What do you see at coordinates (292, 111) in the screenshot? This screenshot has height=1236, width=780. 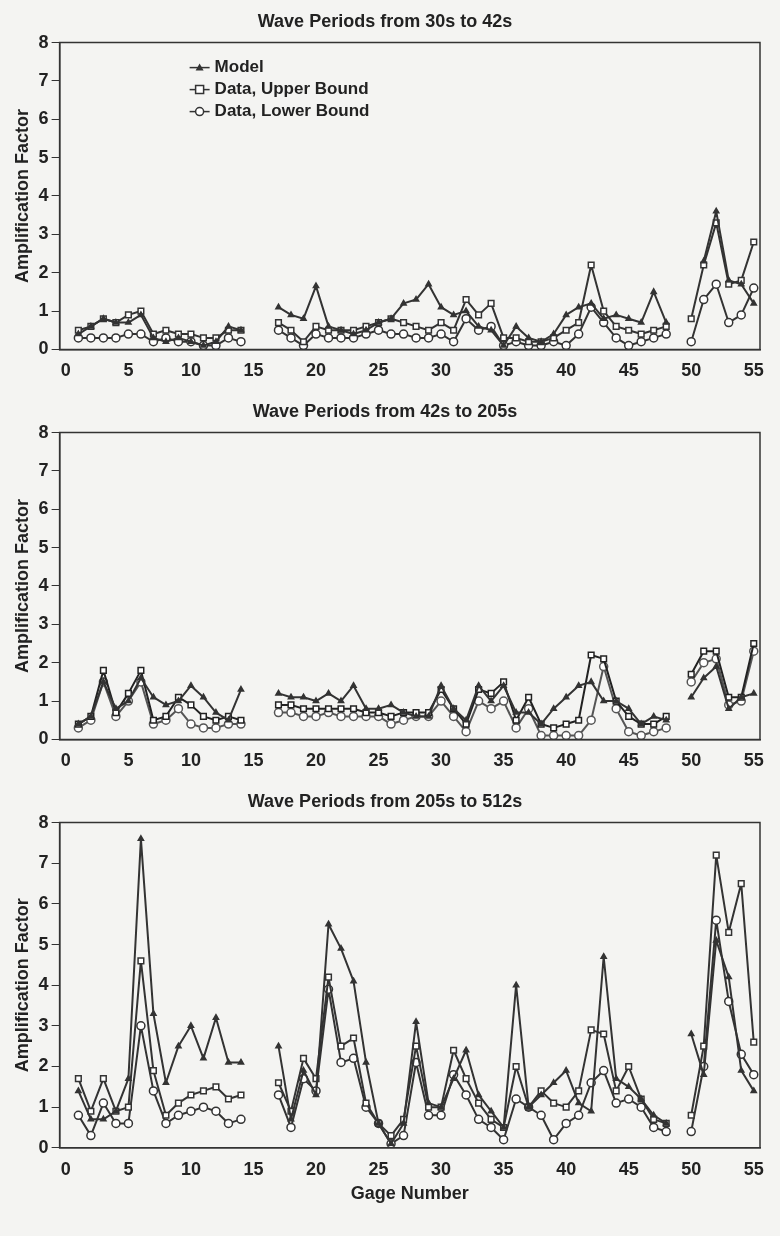 I see `legend-label: Data, Lower Bound` at bounding box center [292, 111].